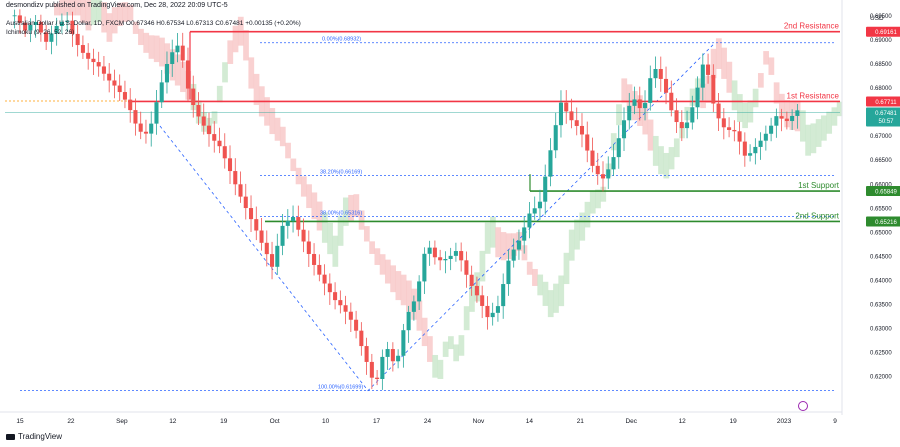 Image resolution: width=900 pixels, height=447 pixels. I want to click on price-tag-text-r2: 0.69161, so click(886, 33).